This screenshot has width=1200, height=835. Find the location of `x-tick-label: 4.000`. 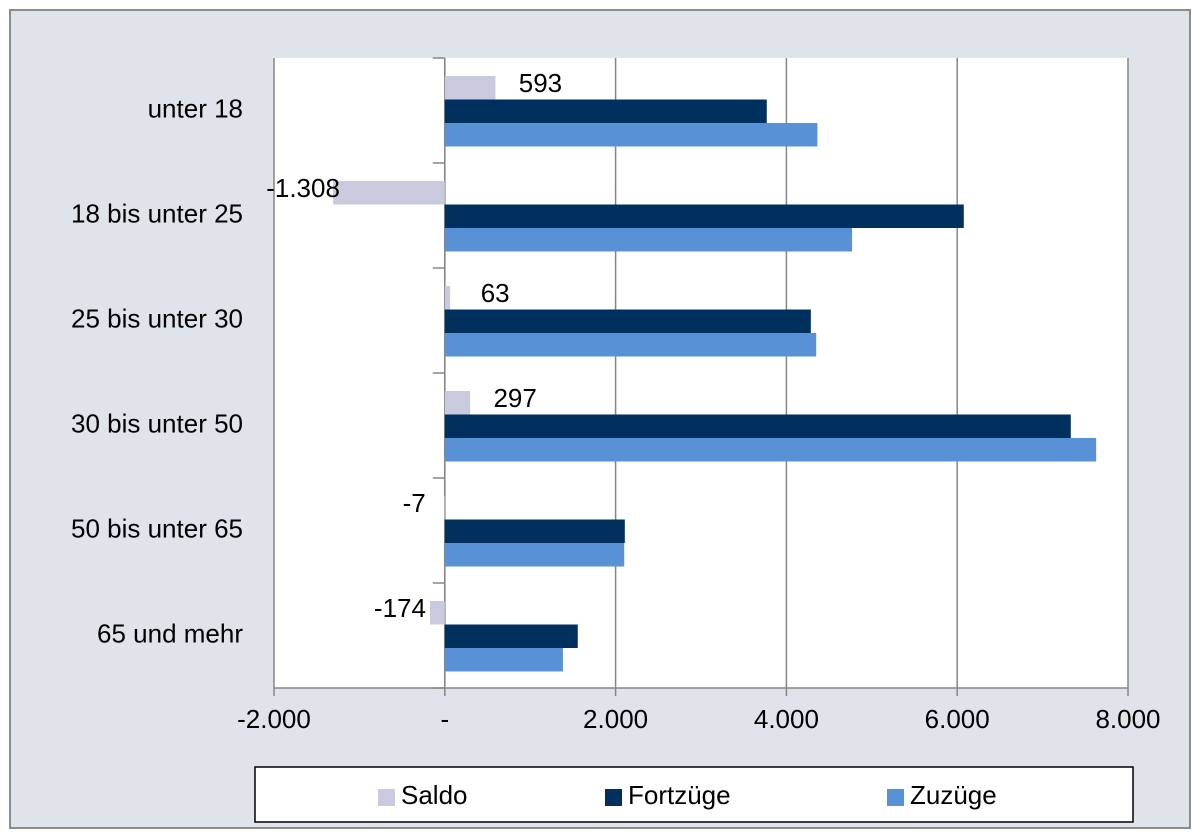

x-tick-label: 4.000 is located at coordinates (786, 719).